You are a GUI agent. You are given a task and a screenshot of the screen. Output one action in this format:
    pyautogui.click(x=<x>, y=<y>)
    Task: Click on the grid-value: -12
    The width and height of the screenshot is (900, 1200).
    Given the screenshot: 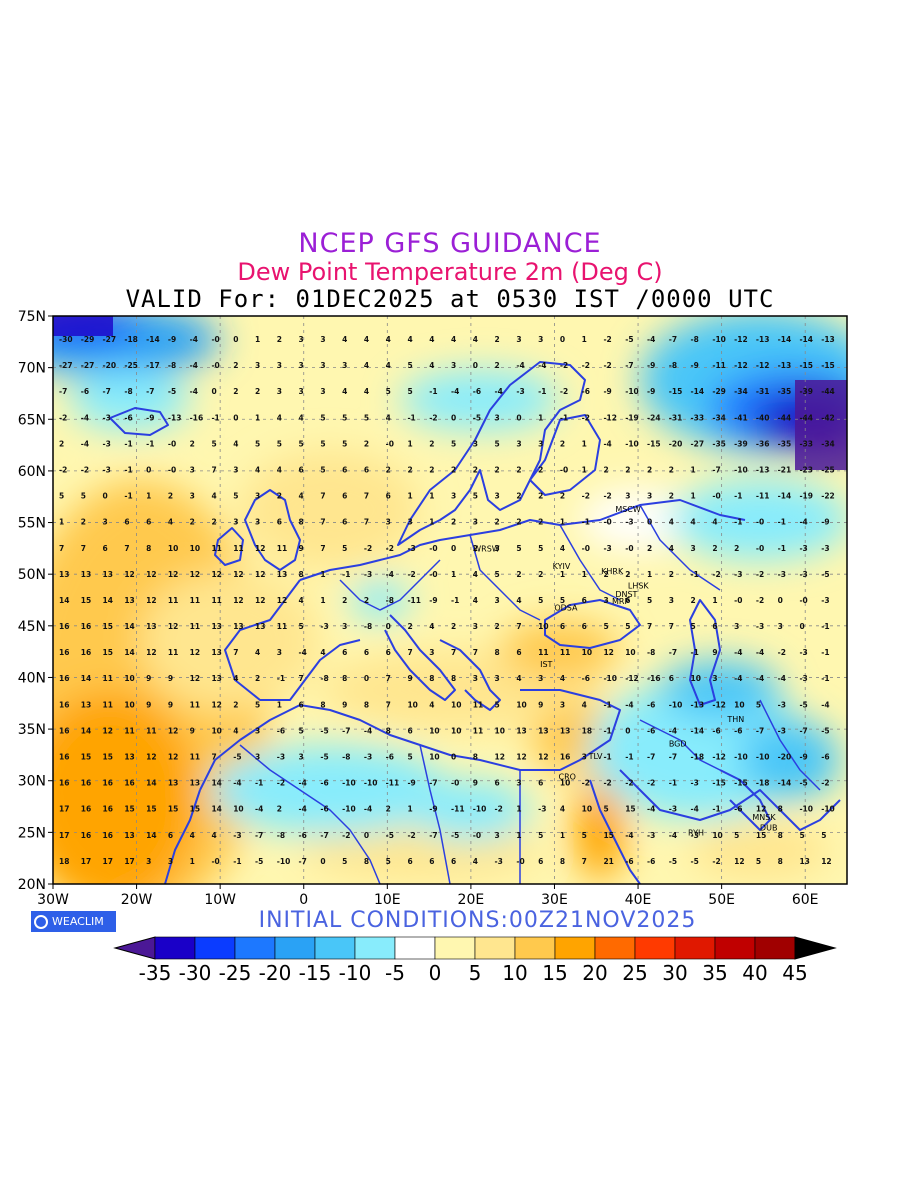 What is the action you would take?
    pyautogui.click(x=741, y=365)
    